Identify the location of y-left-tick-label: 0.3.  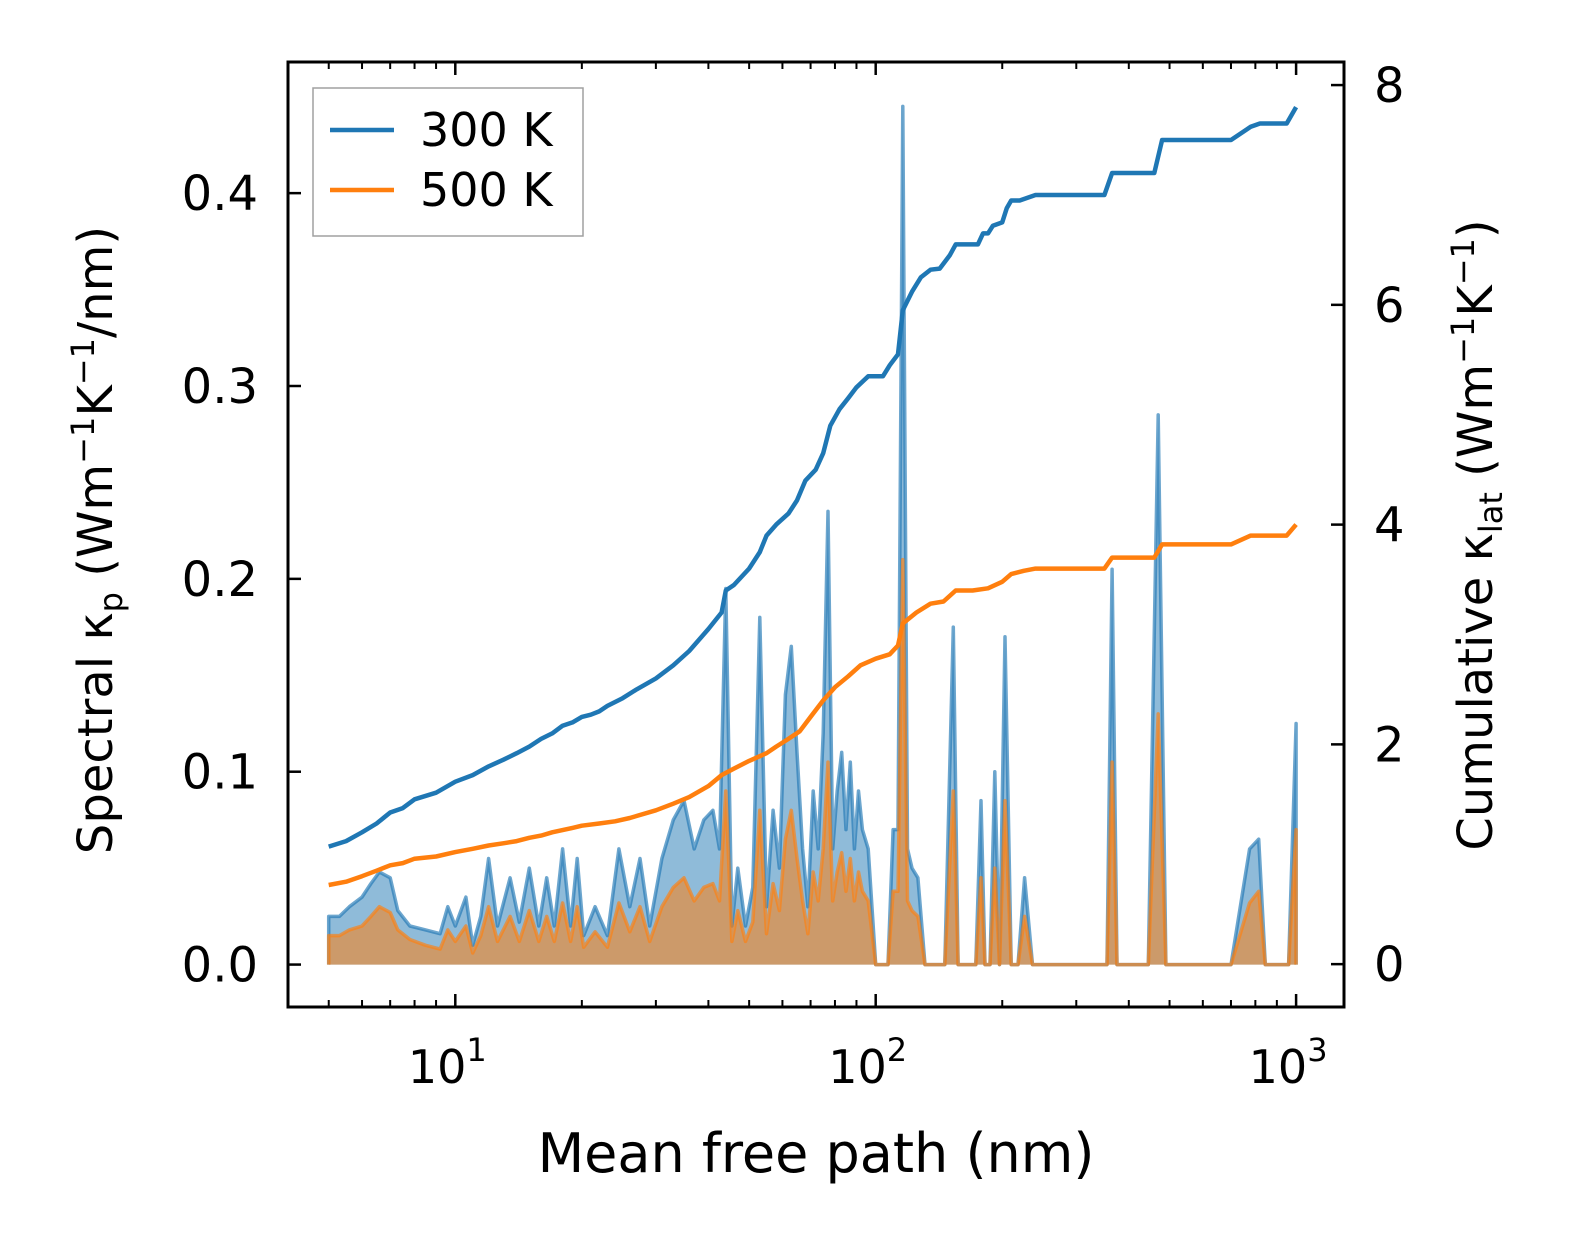
(220, 387).